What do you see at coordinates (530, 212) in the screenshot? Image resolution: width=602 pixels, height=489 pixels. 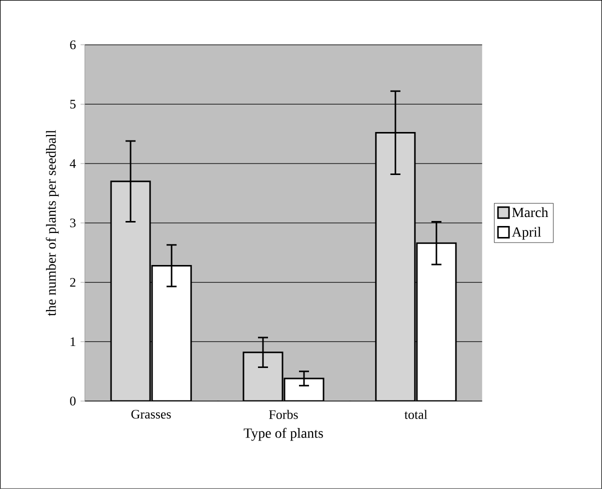 I see `legend-label: March` at bounding box center [530, 212].